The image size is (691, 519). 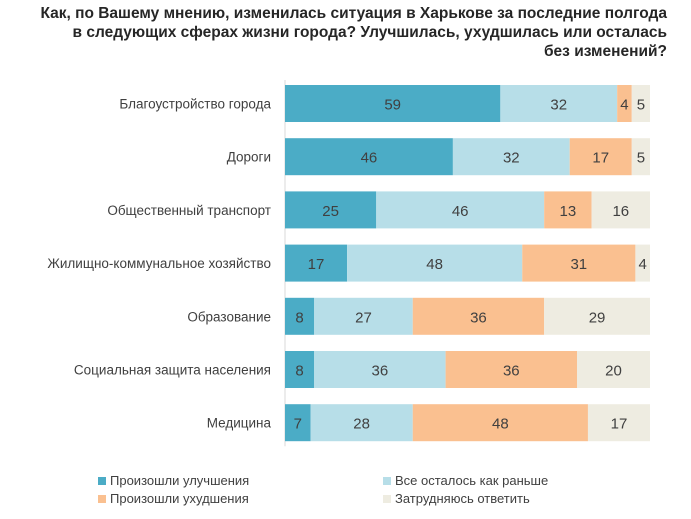 I want to click on data-label: 13, so click(x=568, y=211).